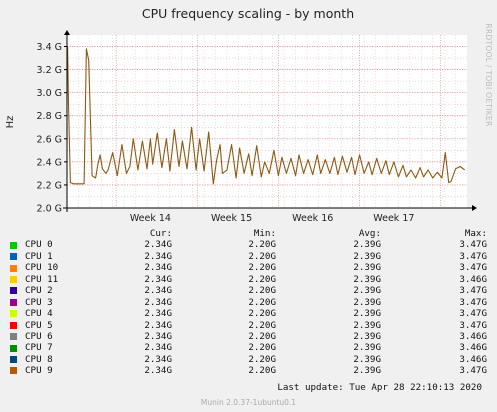 Image resolution: width=497 pixels, height=412 pixels. Describe the element at coordinates (39, 291) in the screenshot. I see `legend-label: CPU 2` at that location.